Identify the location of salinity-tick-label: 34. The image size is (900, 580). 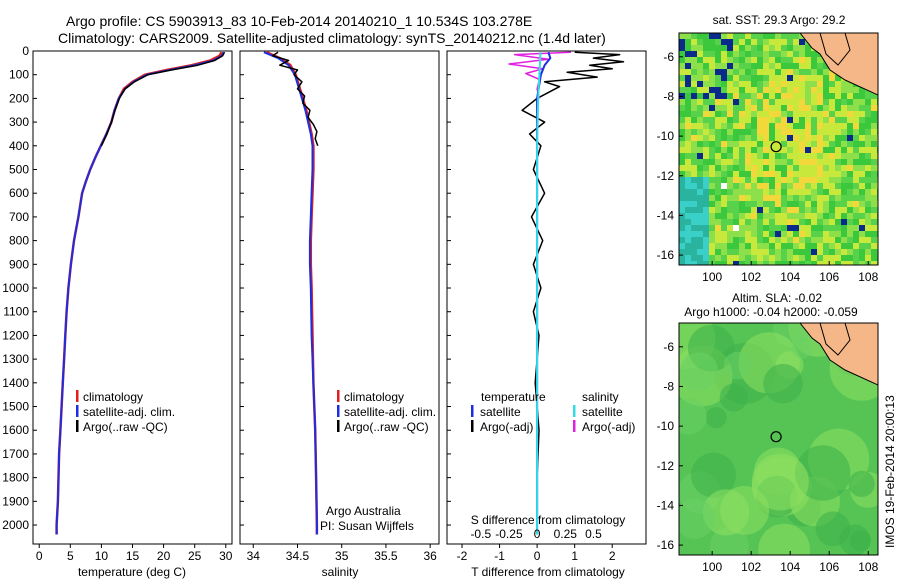
(254, 556).